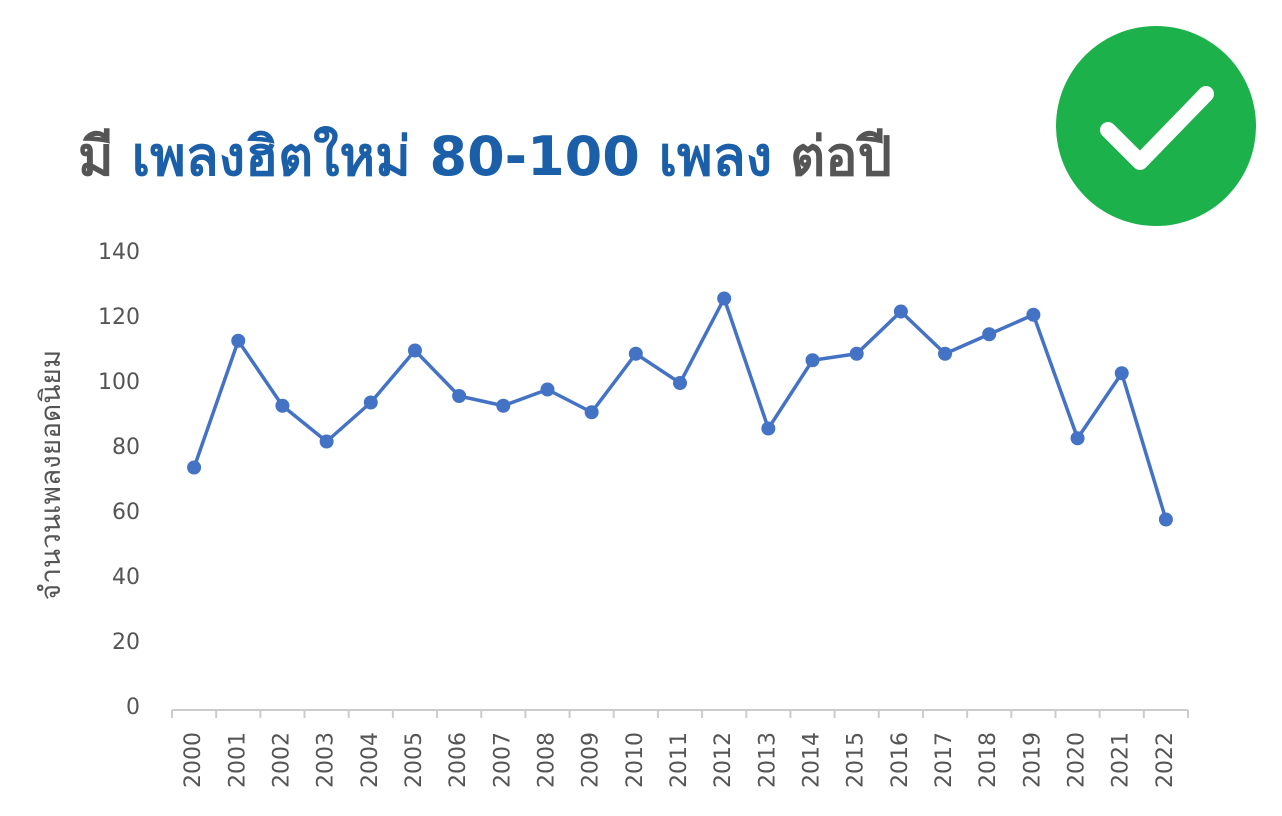 The image size is (1282, 816). What do you see at coordinates (126, 512) in the screenshot?
I see `y-tick-label: 60` at bounding box center [126, 512].